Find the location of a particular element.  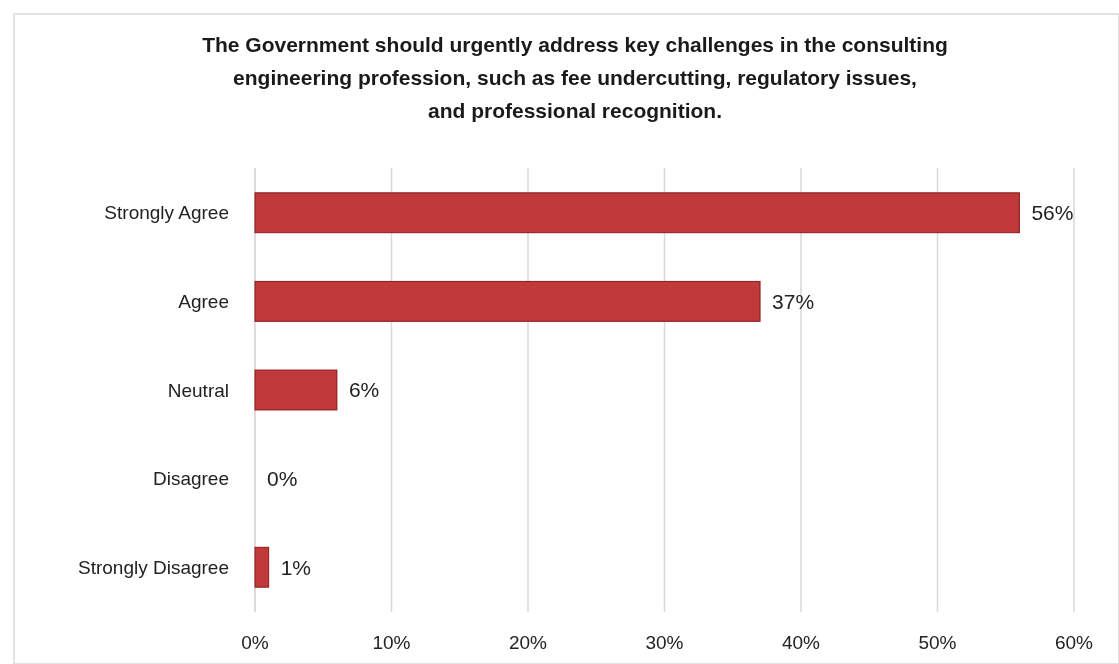

y-tick-label: Strongly Disagree is located at coordinates (153, 567).